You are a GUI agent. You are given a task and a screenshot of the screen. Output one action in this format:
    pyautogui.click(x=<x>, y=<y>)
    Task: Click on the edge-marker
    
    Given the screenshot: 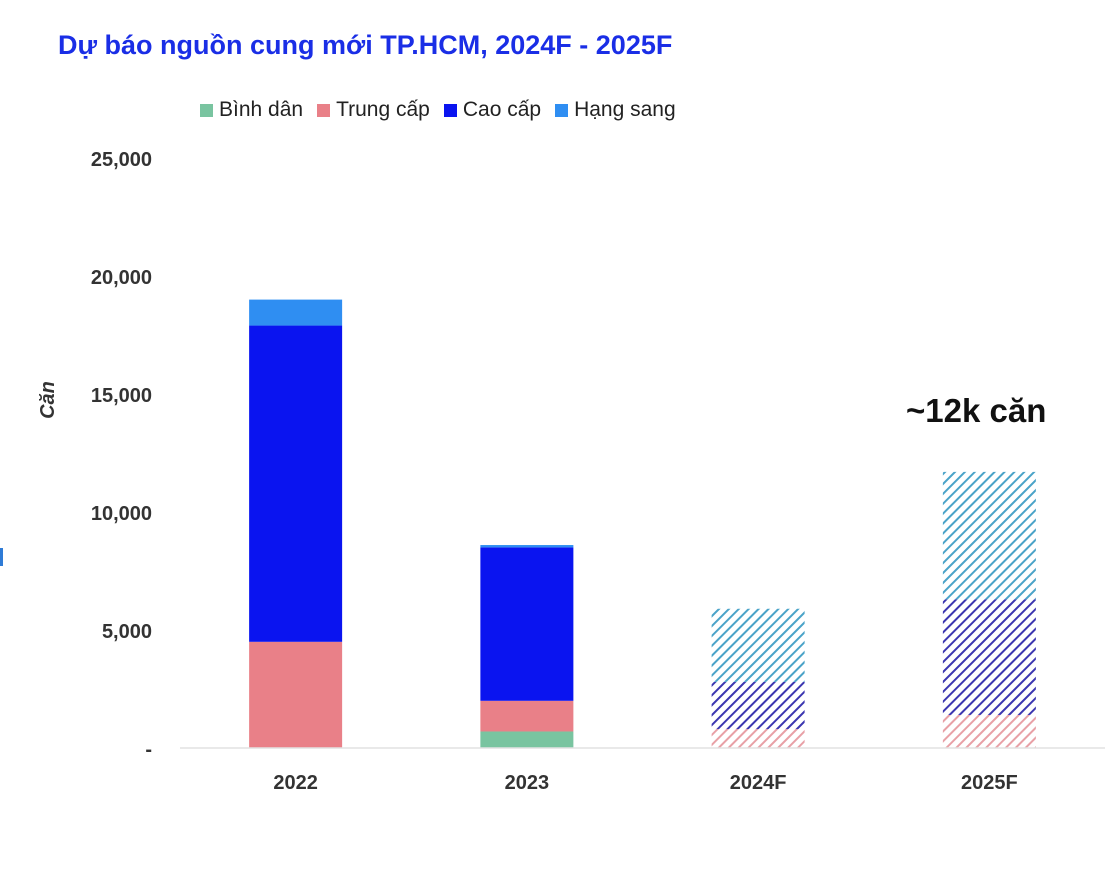 What is the action you would take?
    pyautogui.click(x=1, y=557)
    